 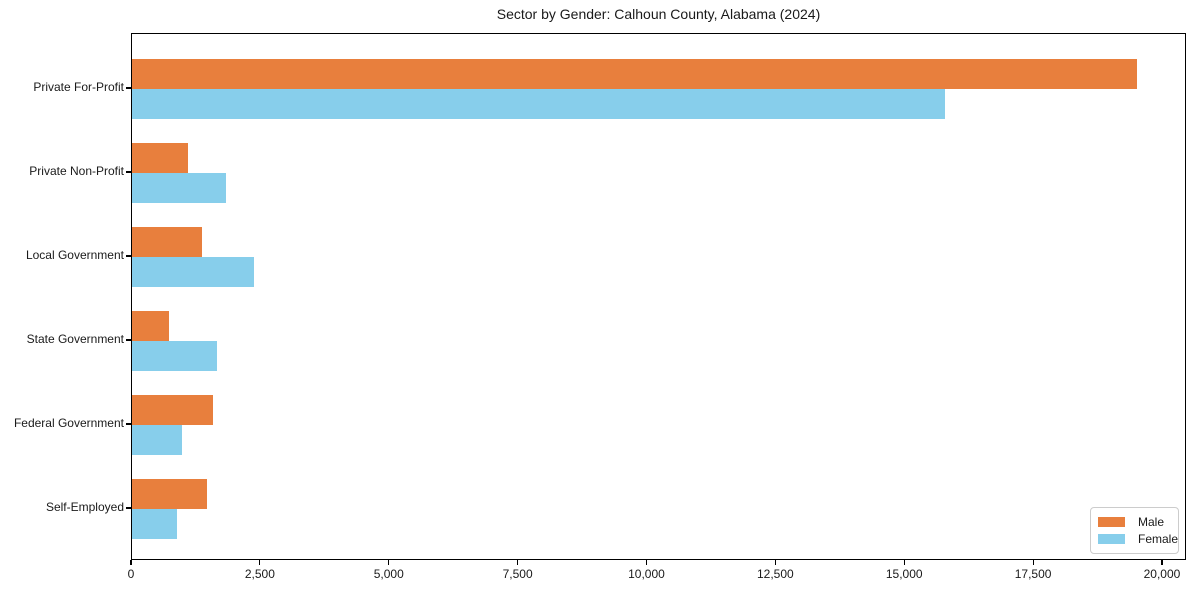 I want to click on x-tick-label-2: 5,000, so click(x=388, y=574).